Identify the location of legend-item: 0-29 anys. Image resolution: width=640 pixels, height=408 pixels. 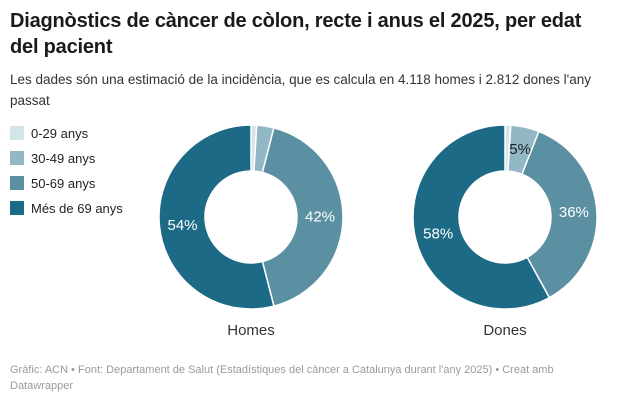
(66, 133).